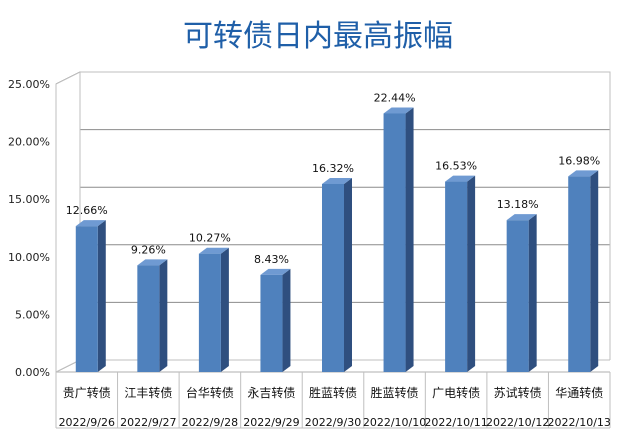  What do you see at coordinates (579, 422) in the screenshot?
I see `date-label: 2022/10/13` at bounding box center [579, 422].